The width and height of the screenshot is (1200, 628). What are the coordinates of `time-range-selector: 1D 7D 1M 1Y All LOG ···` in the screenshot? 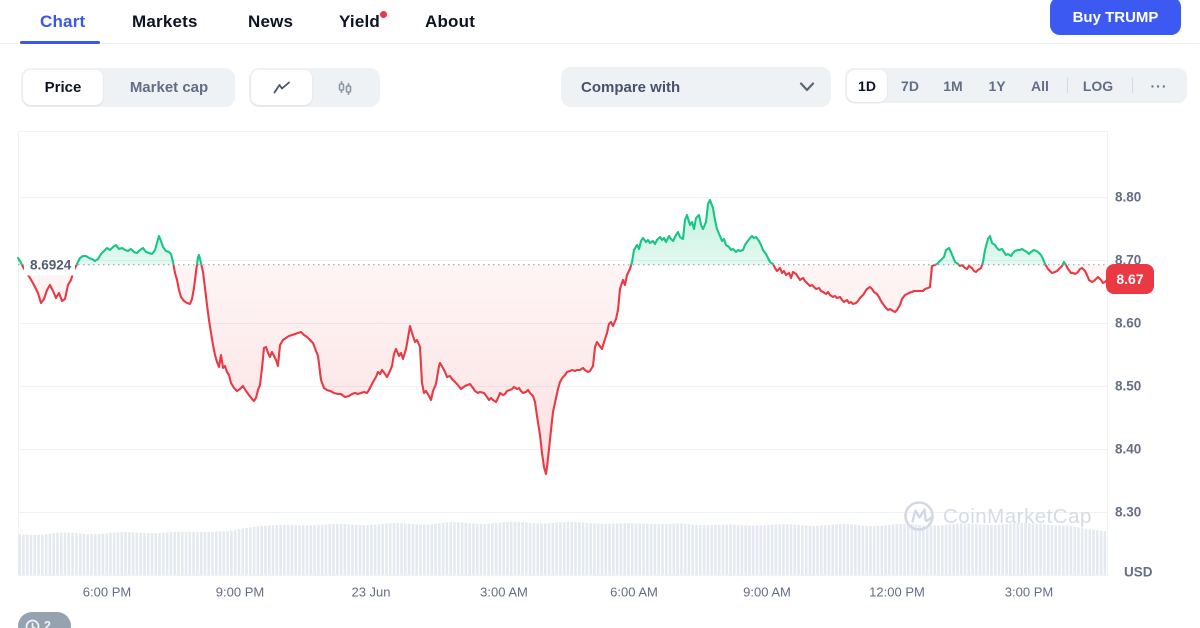 It's located at (1016, 85).